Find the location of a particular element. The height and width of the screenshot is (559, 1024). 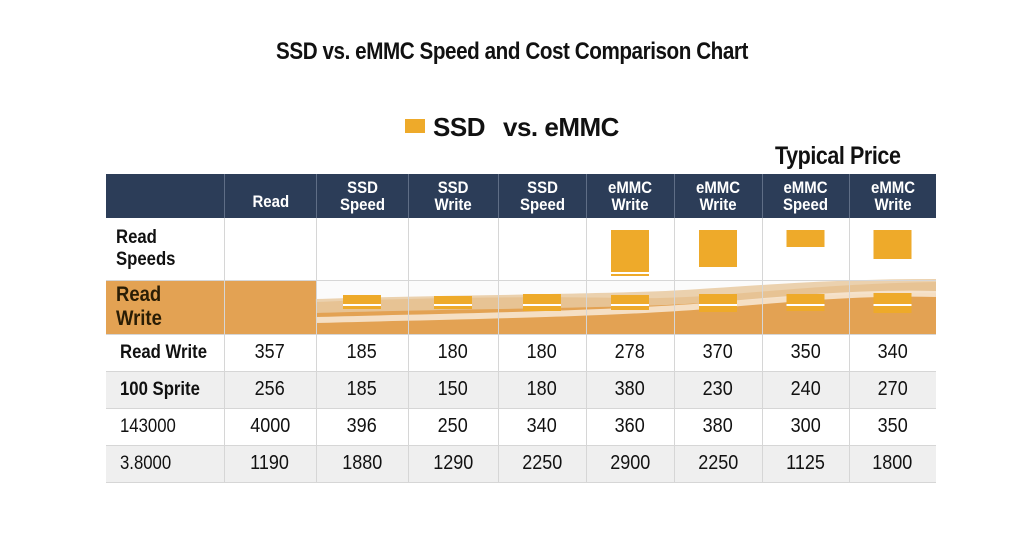

cell-value: 370 is located at coordinates (718, 352).